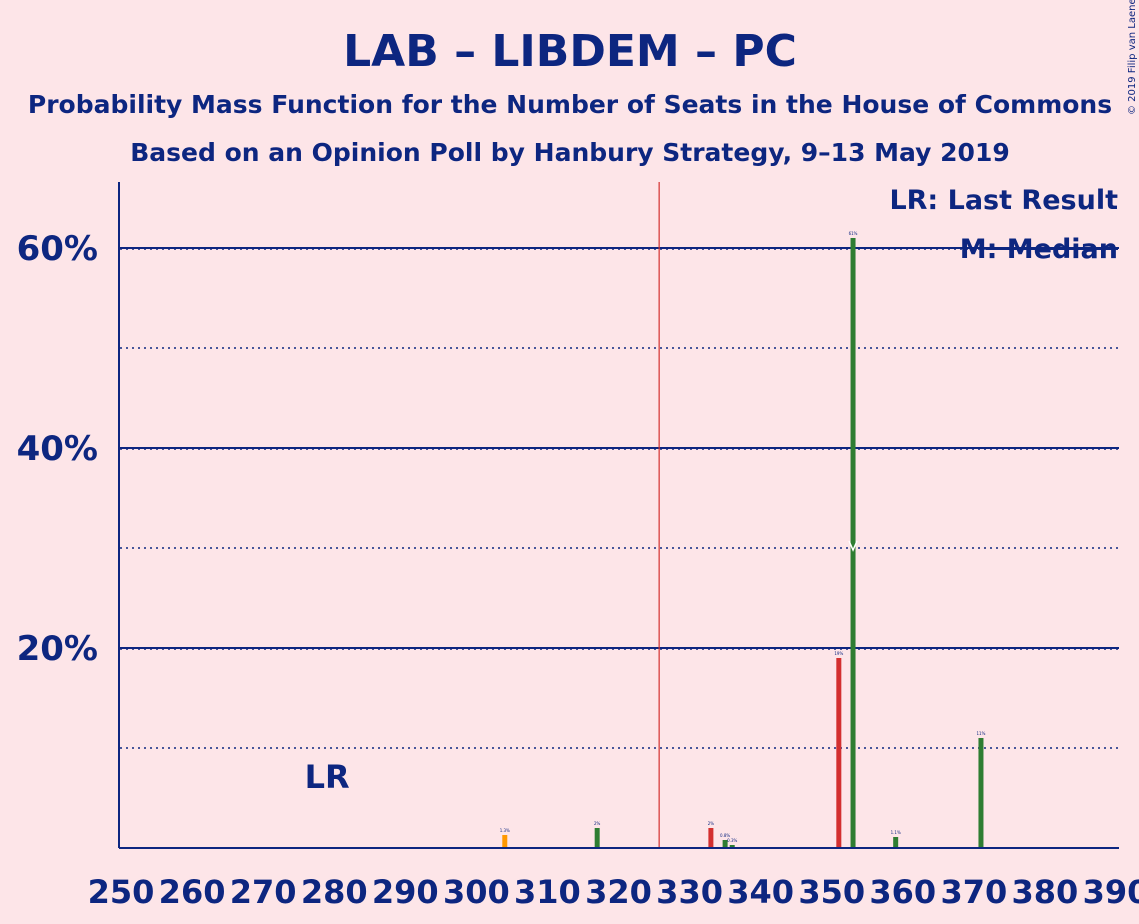 The image size is (1139, 924). Describe the element at coordinates (853, 546) in the screenshot. I see `median-marker` at that location.